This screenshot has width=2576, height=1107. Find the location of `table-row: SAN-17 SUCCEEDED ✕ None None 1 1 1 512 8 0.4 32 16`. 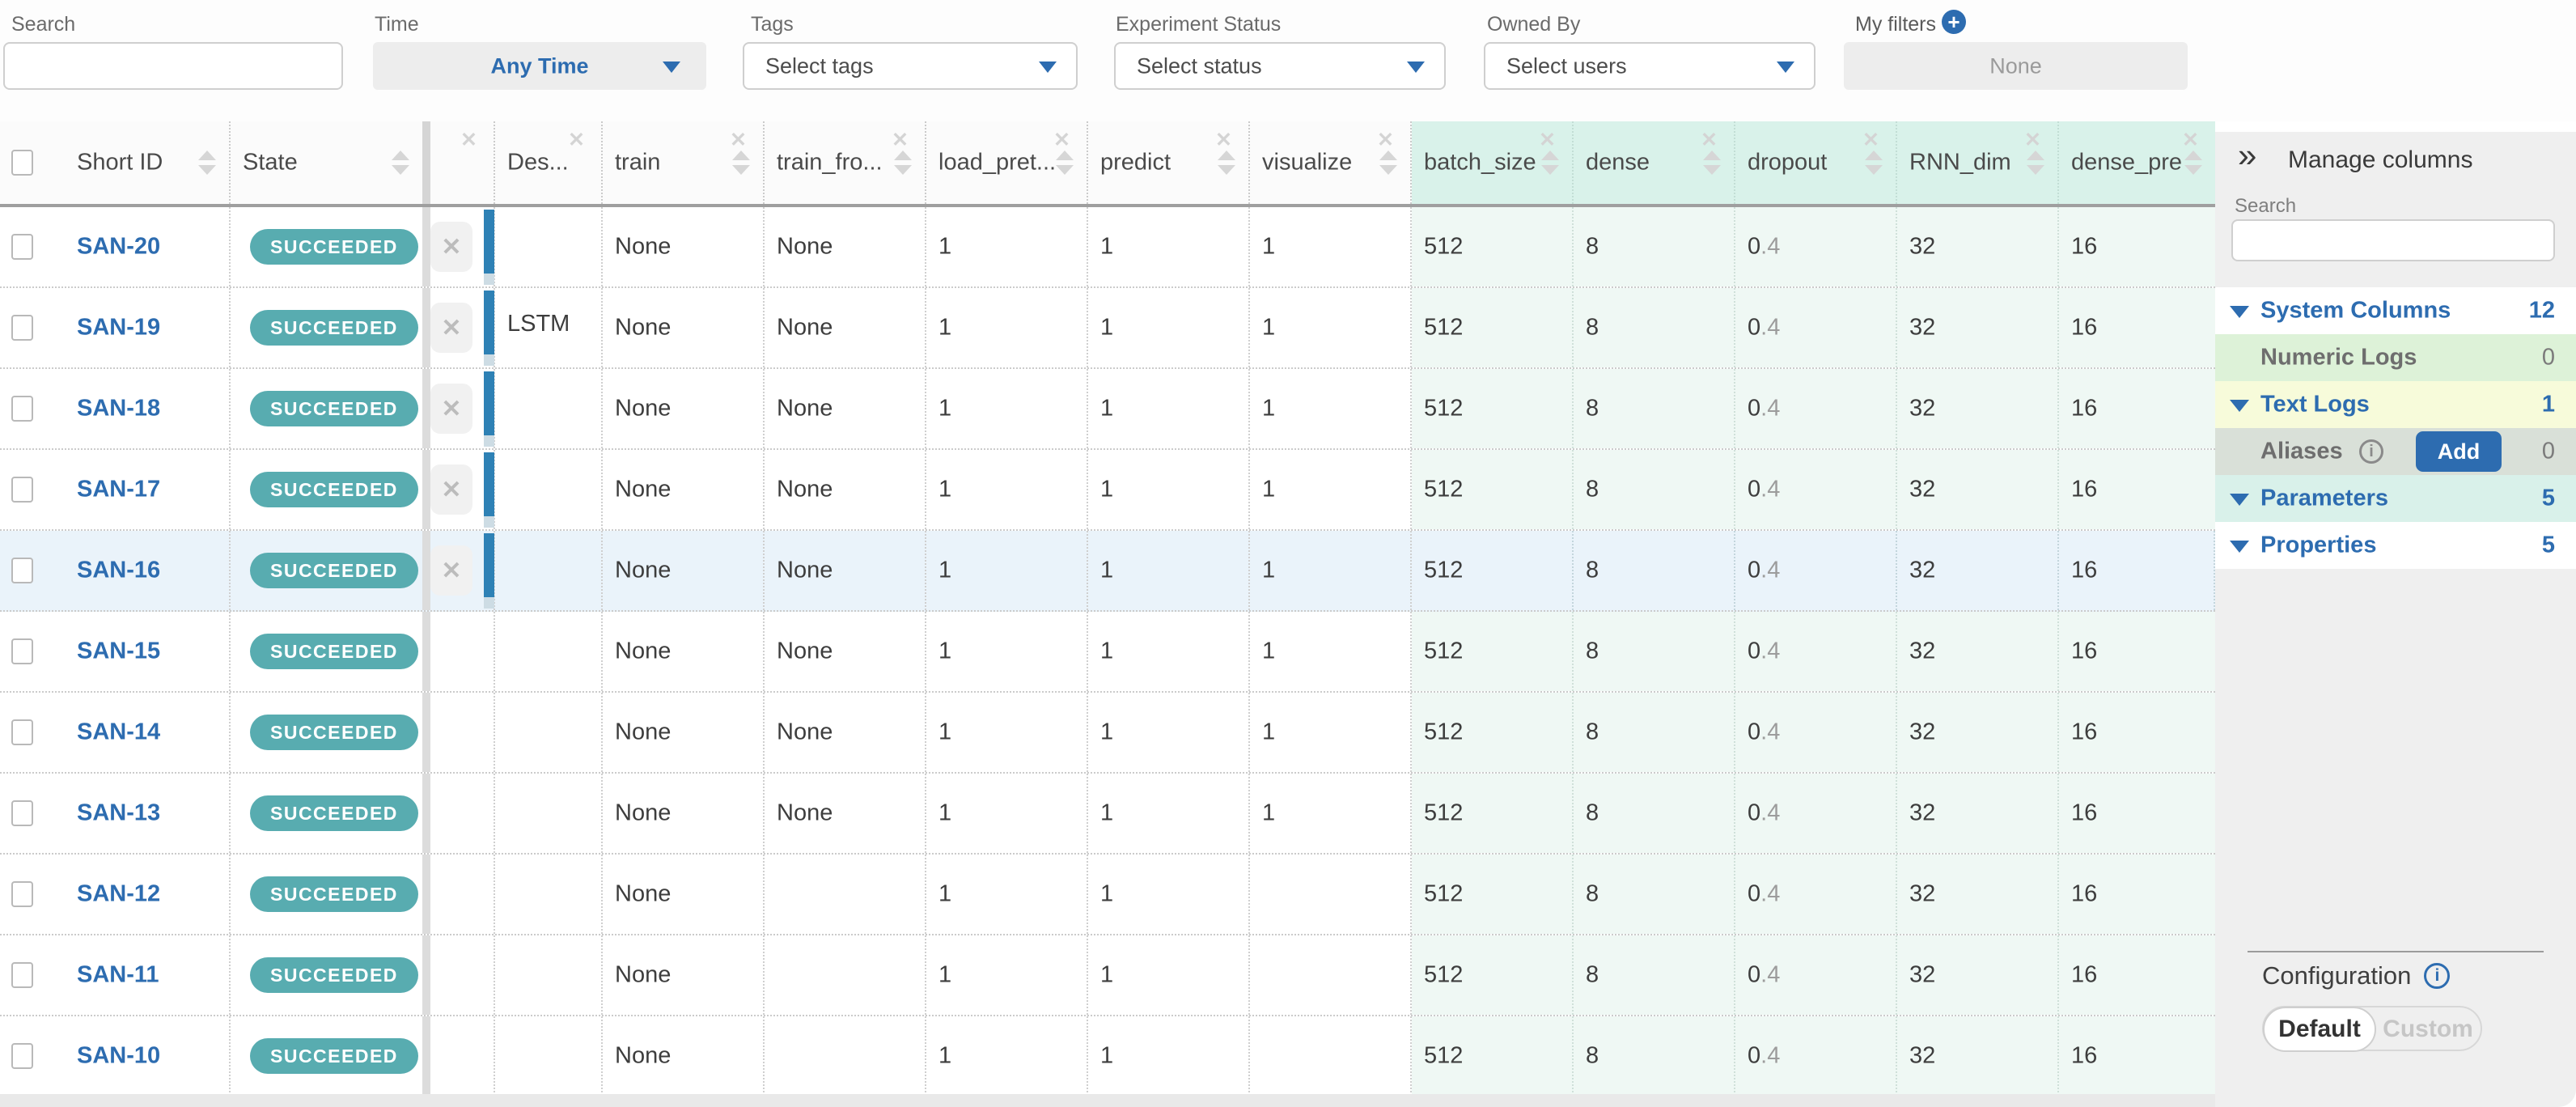

table-row: SAN-17 SUCCEEDED ✕ None None 1 1 1 512 8 0.4 32 16 is located at coordinates (1107, 490).